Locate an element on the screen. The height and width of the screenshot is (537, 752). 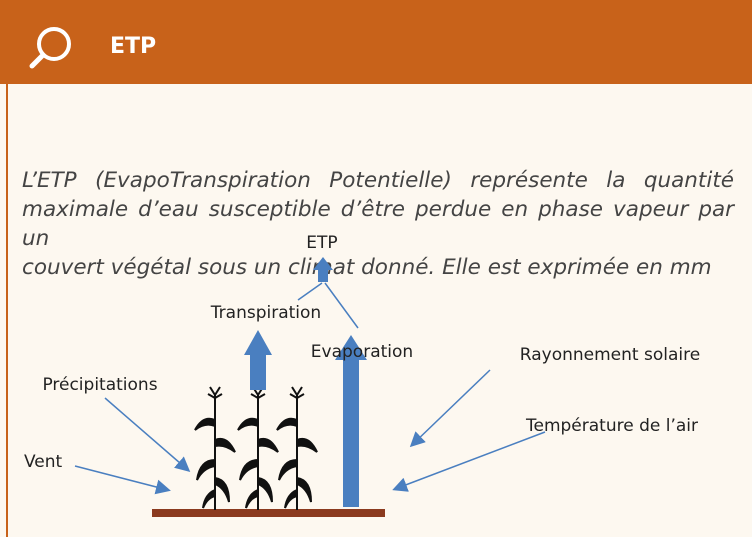
big-arrows is located at coordinates (305, 382).